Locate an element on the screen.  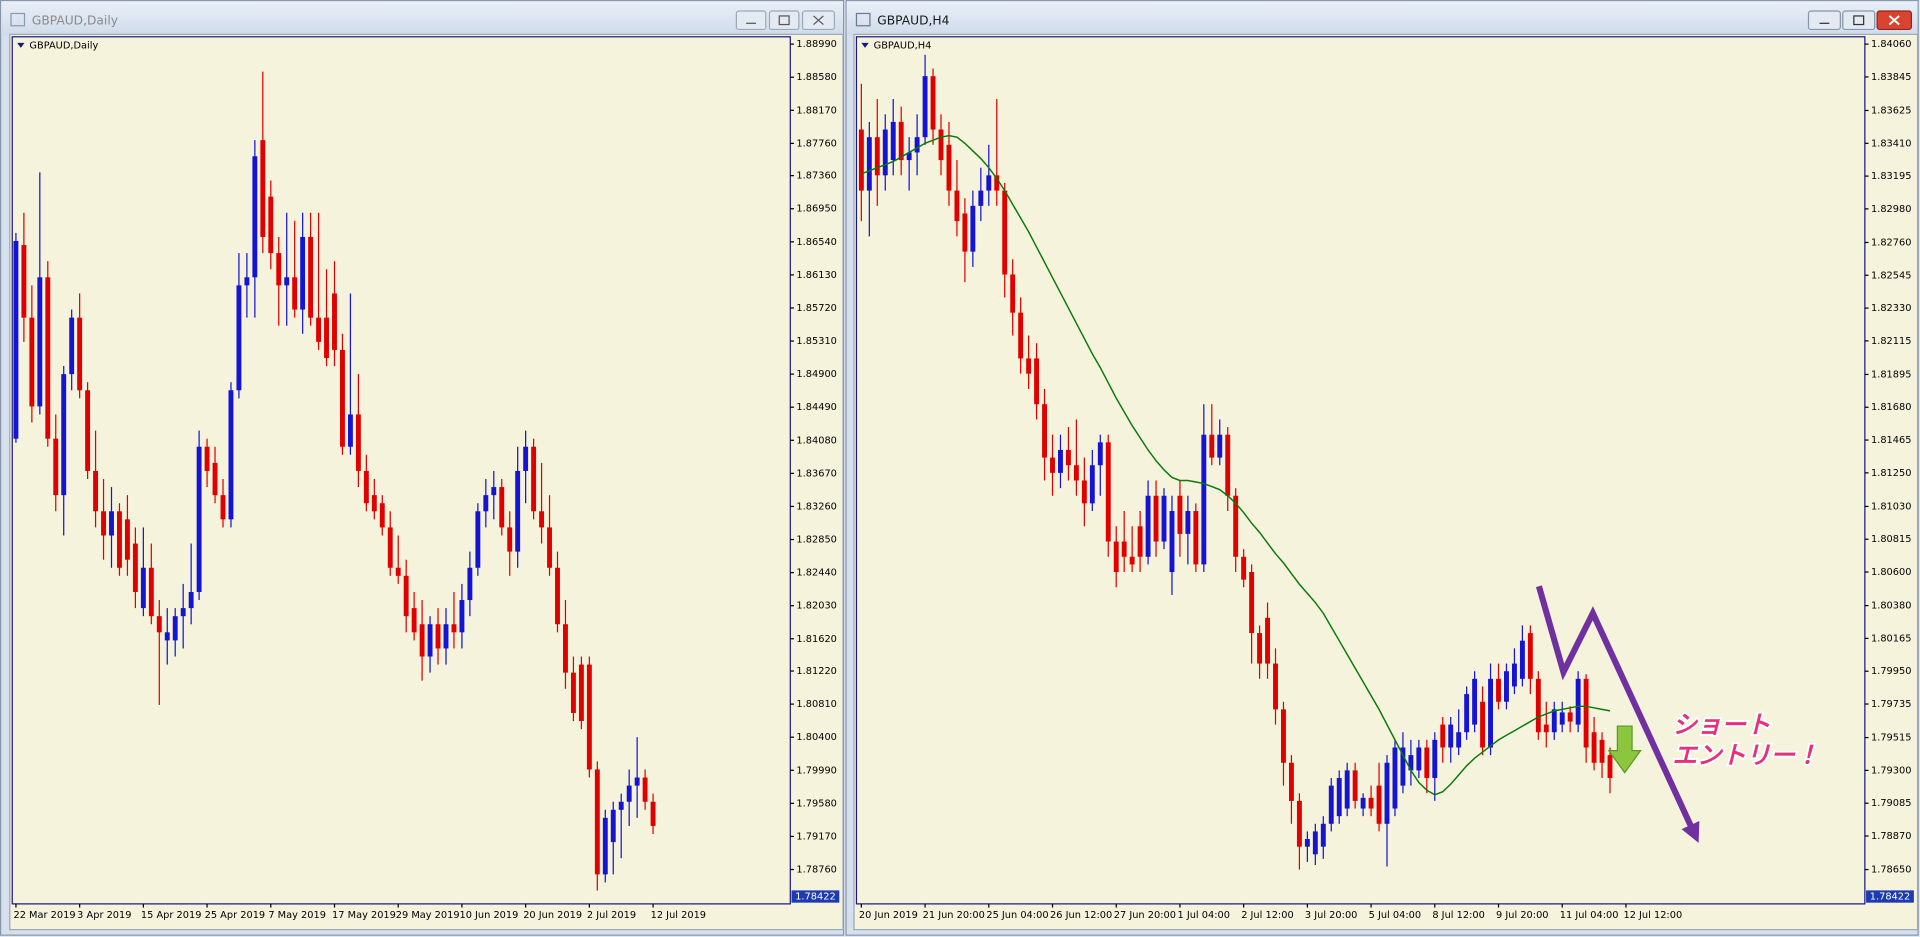
y-tick-label: 1.80600 is located at coordinates (1891, 572).